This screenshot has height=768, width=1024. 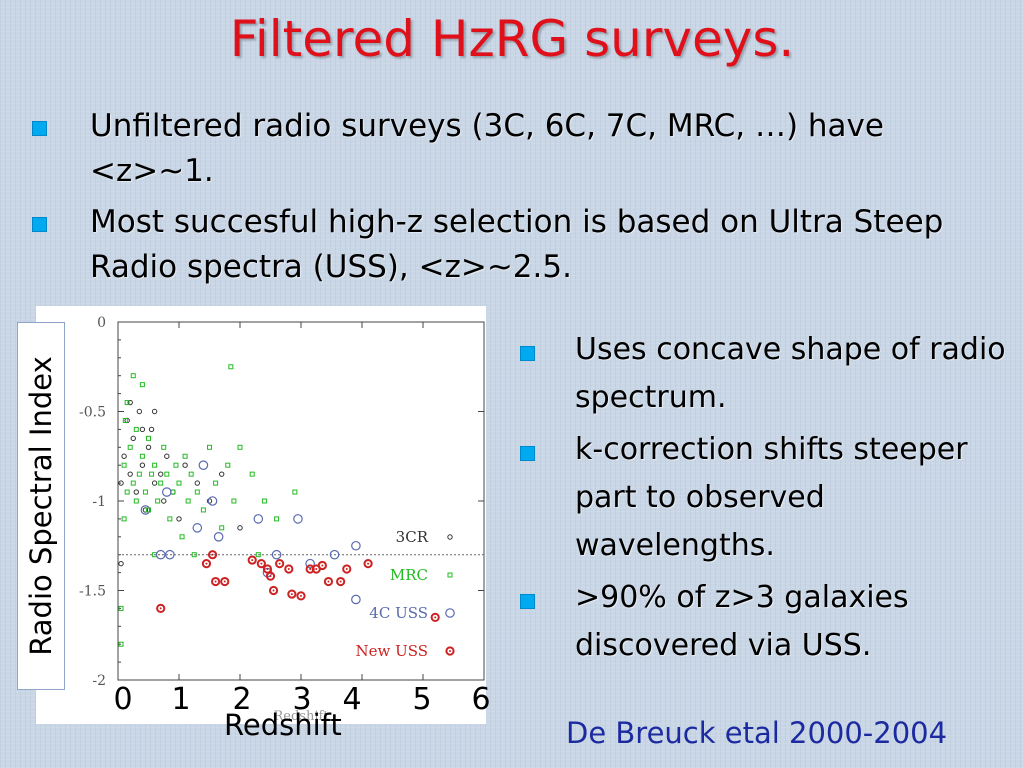 I want to click on bullet-item: Uses concave shape of radio spectrum., so click(x=758, y=374).